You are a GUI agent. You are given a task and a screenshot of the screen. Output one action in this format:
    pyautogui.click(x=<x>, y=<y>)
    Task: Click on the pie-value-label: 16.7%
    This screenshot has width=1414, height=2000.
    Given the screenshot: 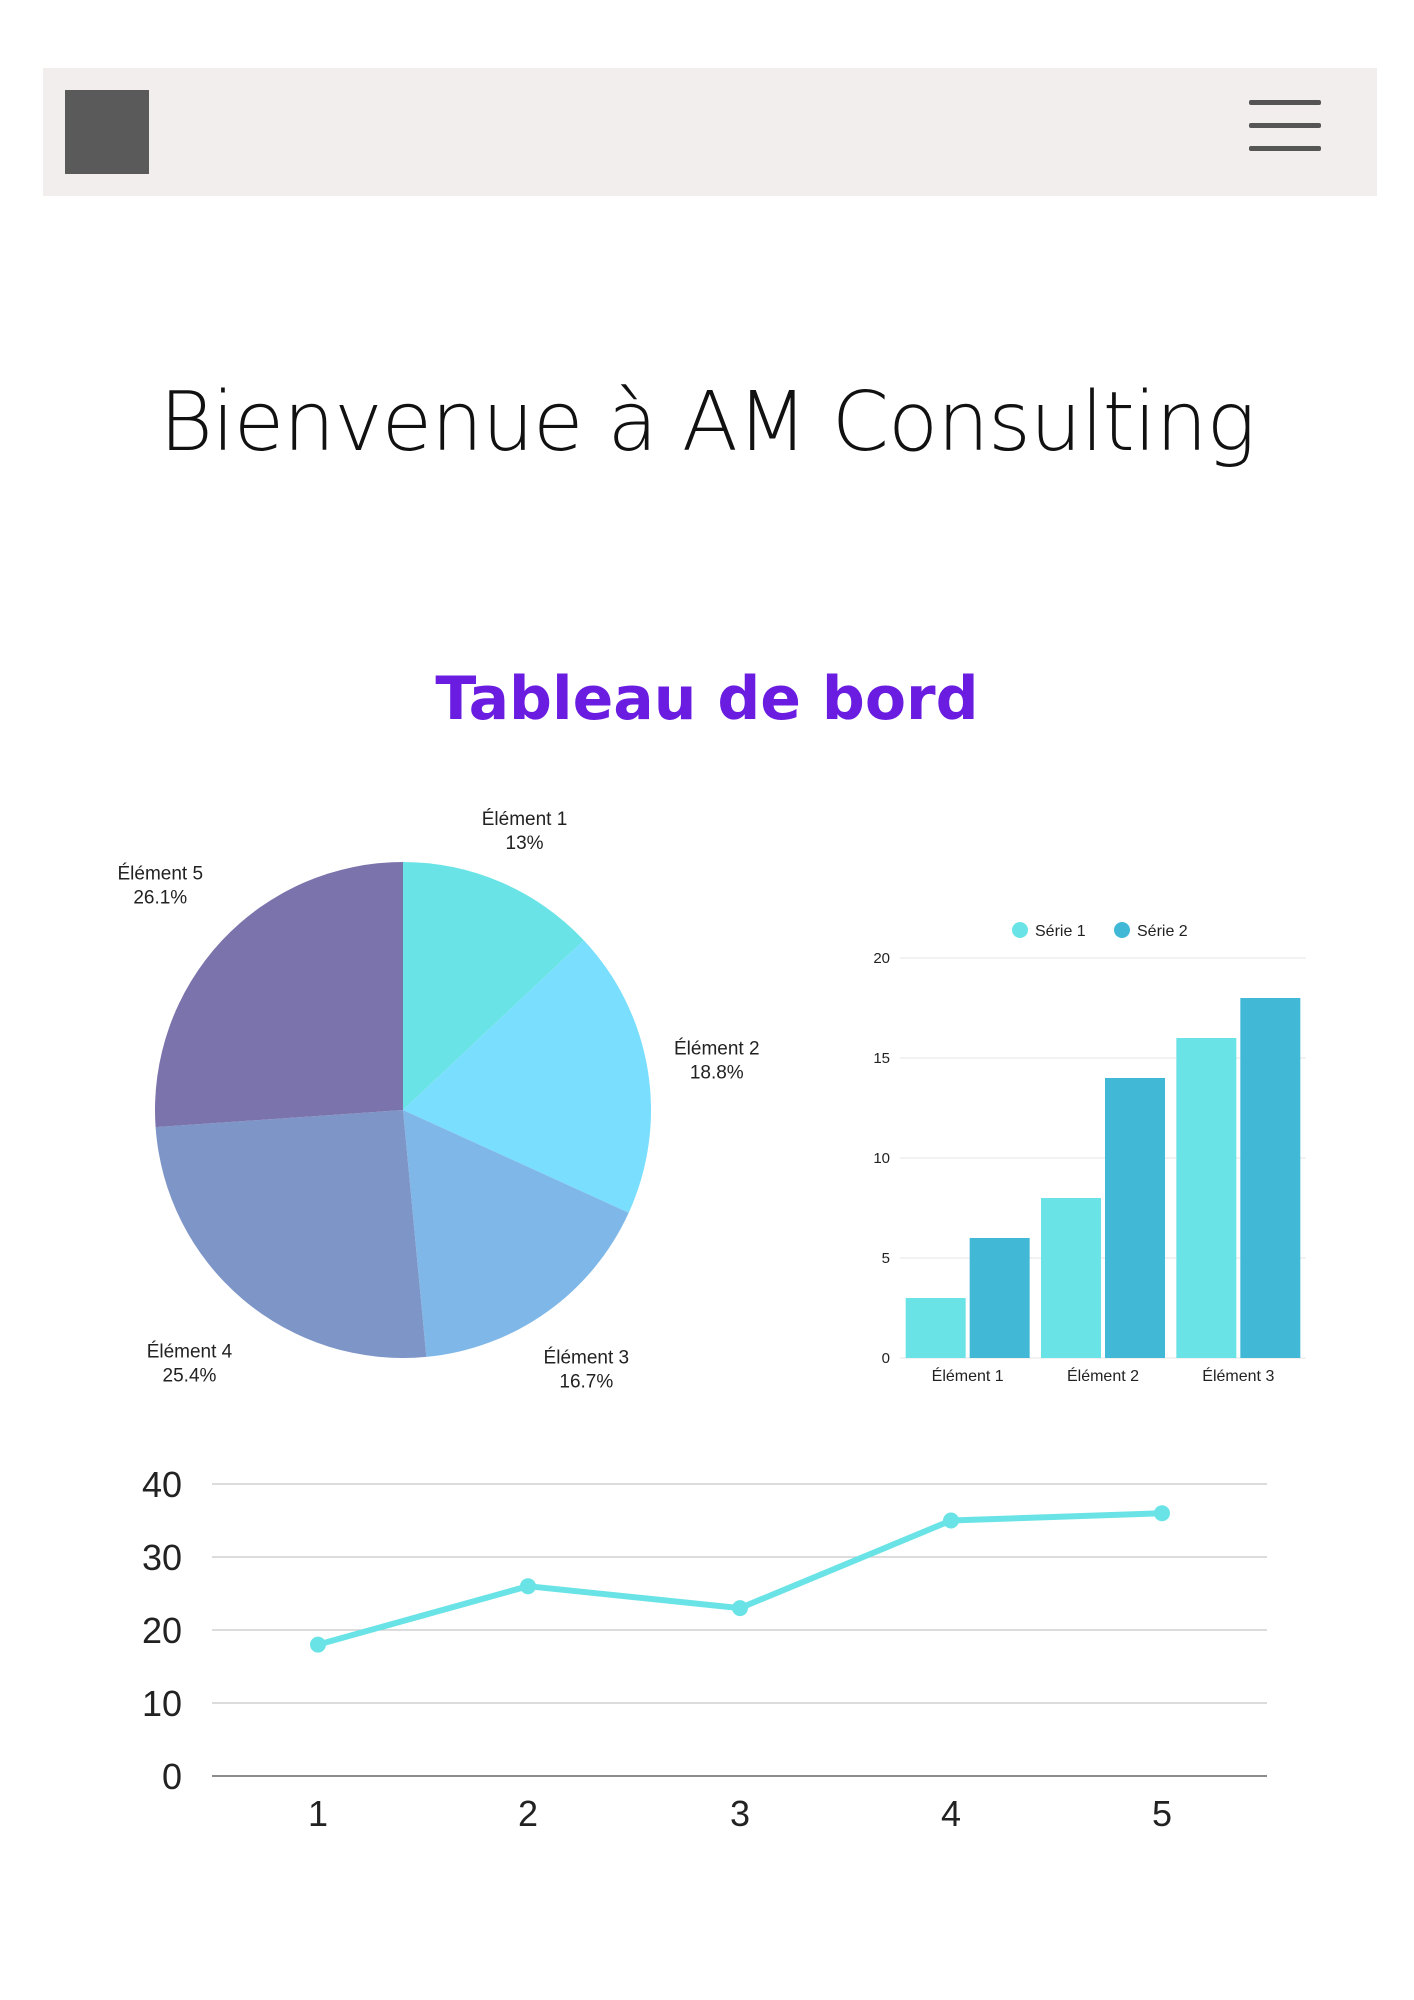 What is the action you would take?
    pyautogui.click(x=586, y=1381)
    